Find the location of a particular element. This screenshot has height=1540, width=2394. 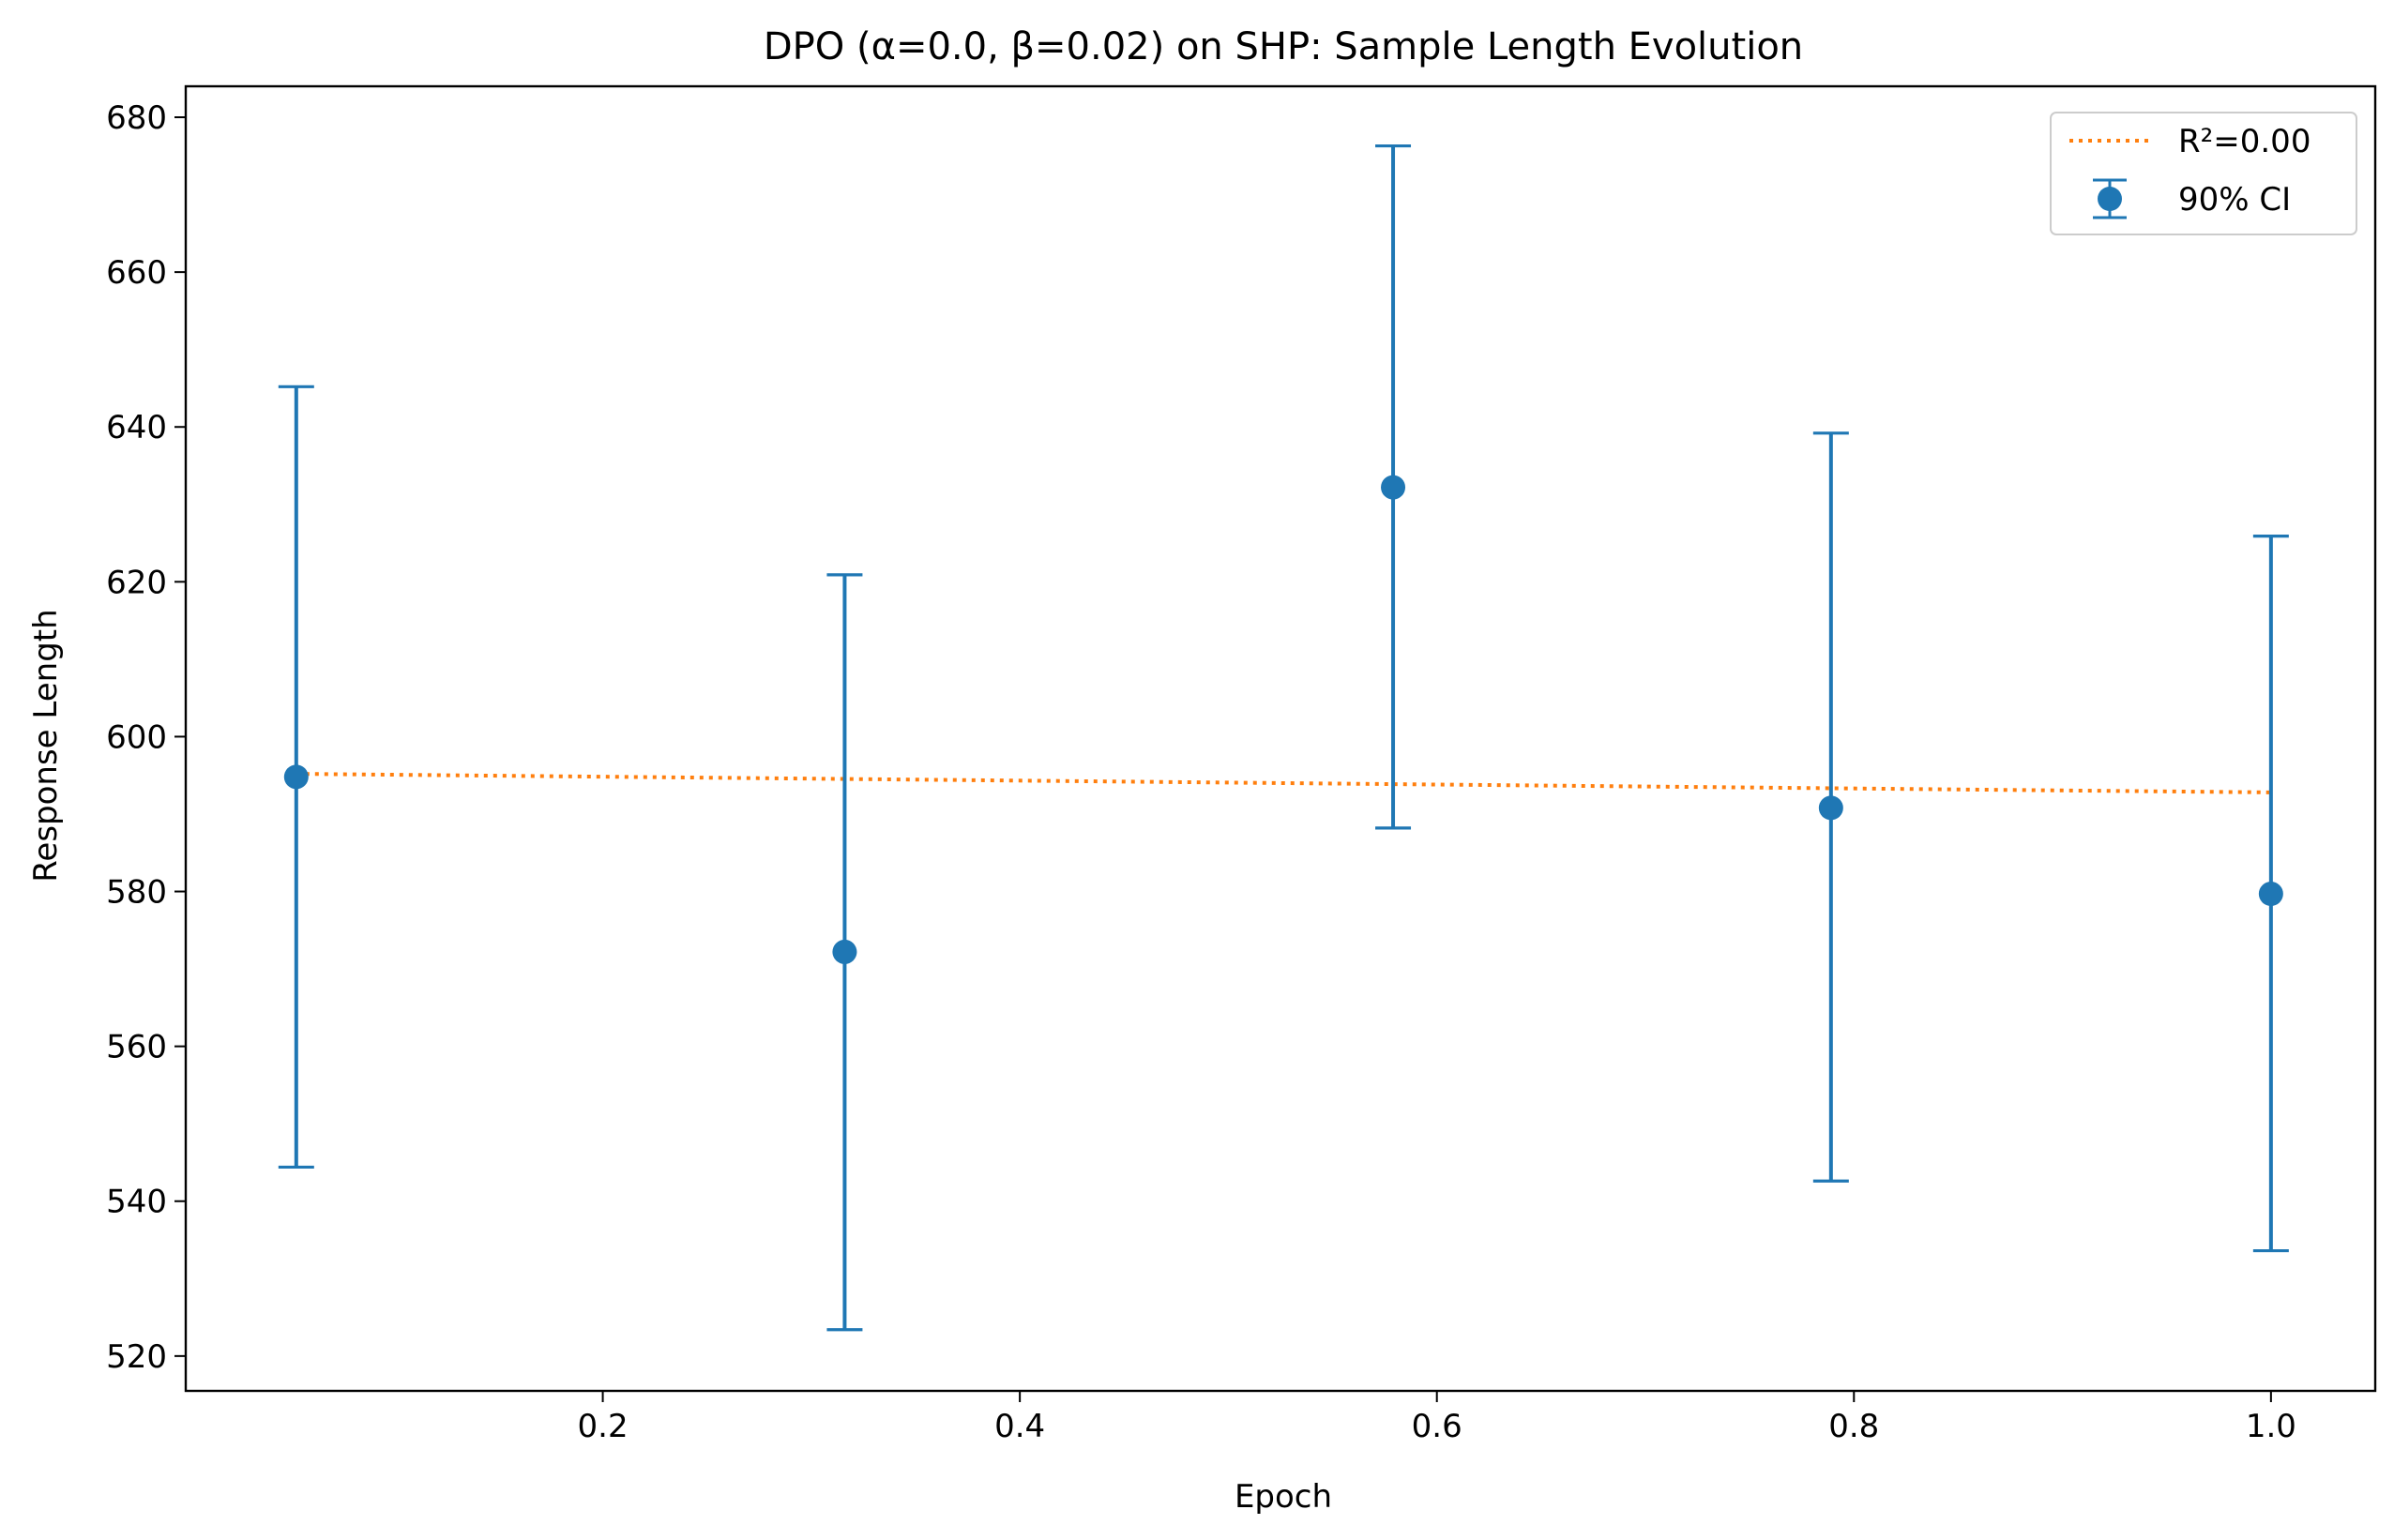

x-tick-label: 0.4 is located at coordinates (1019, 1426).